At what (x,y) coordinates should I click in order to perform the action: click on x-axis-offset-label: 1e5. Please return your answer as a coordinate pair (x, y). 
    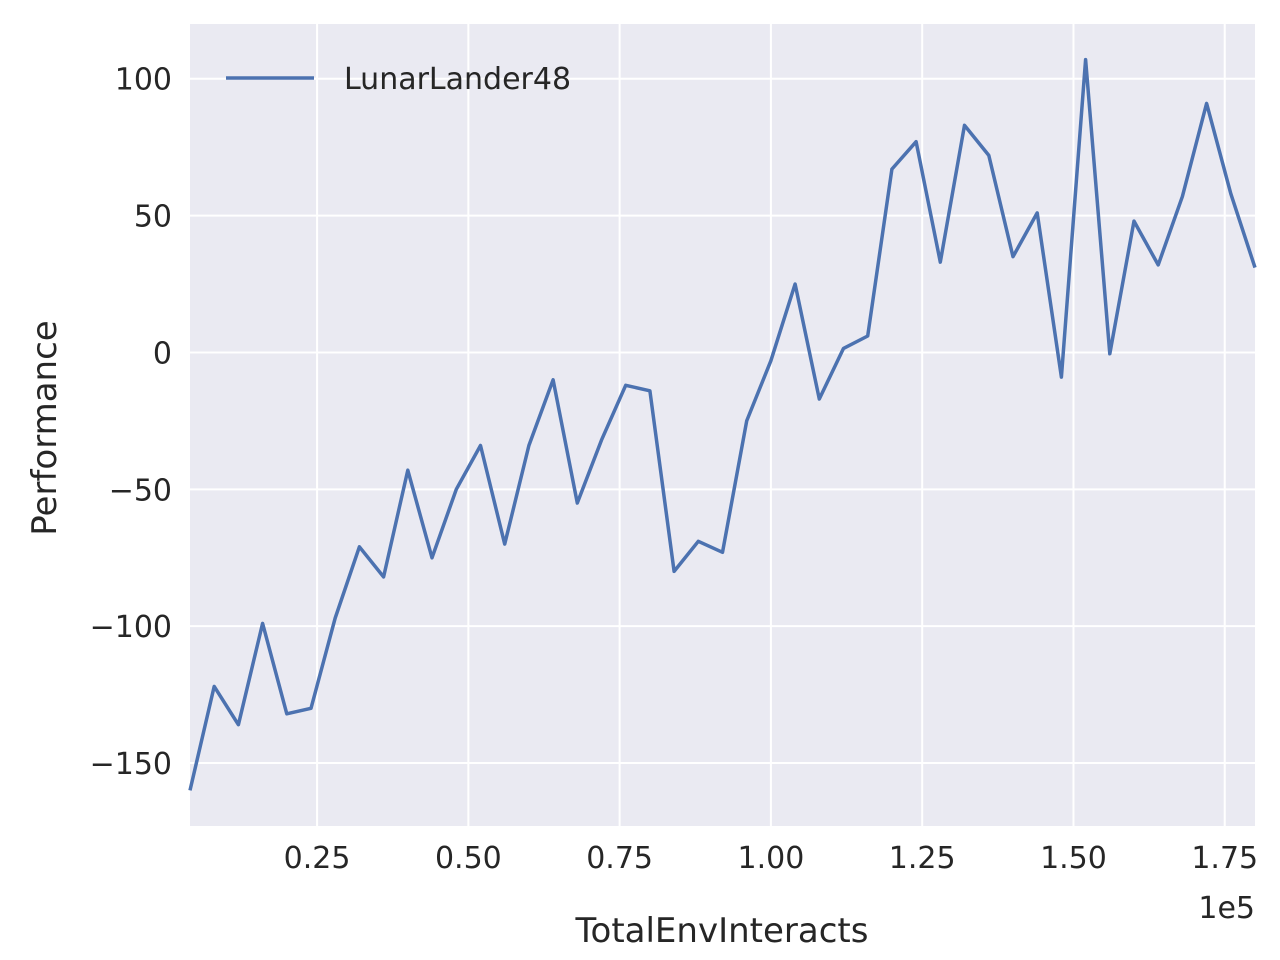
    Looking at the image, I should click on (1226, 908).